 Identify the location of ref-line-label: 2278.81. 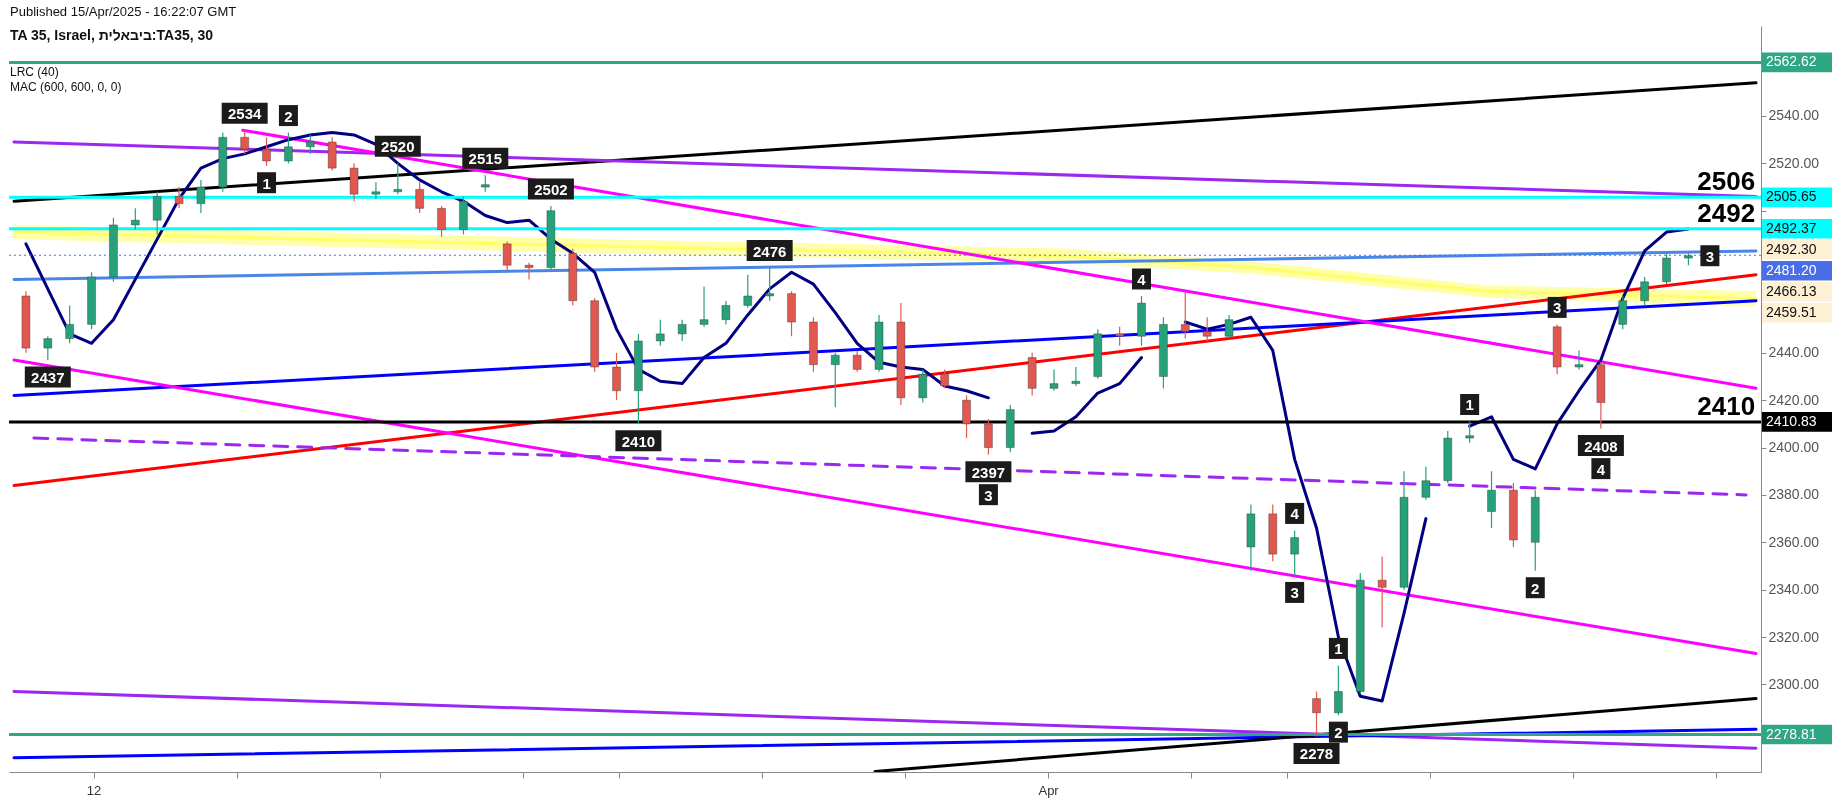
(1791, 733).